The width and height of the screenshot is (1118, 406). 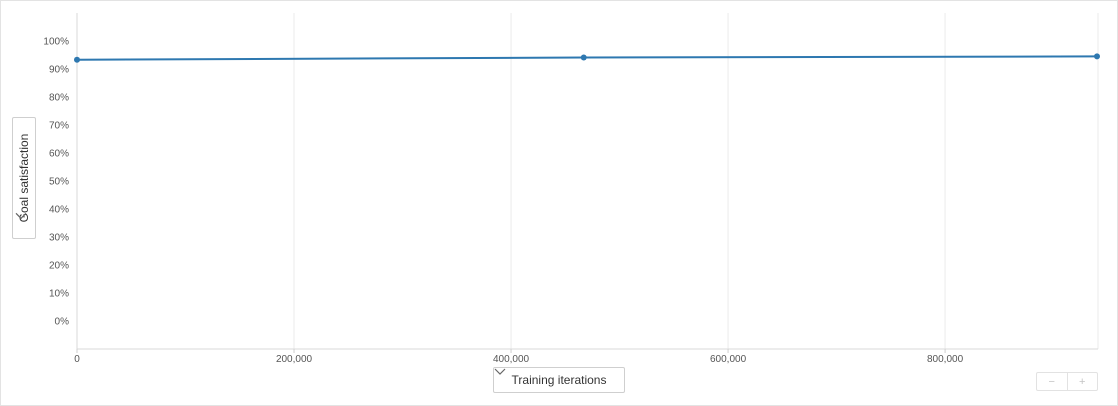 What do you see at coordinates (728, 359) in the screenshot?
I see `x-tick-label: 600,000` at bounding box center [728, 359].